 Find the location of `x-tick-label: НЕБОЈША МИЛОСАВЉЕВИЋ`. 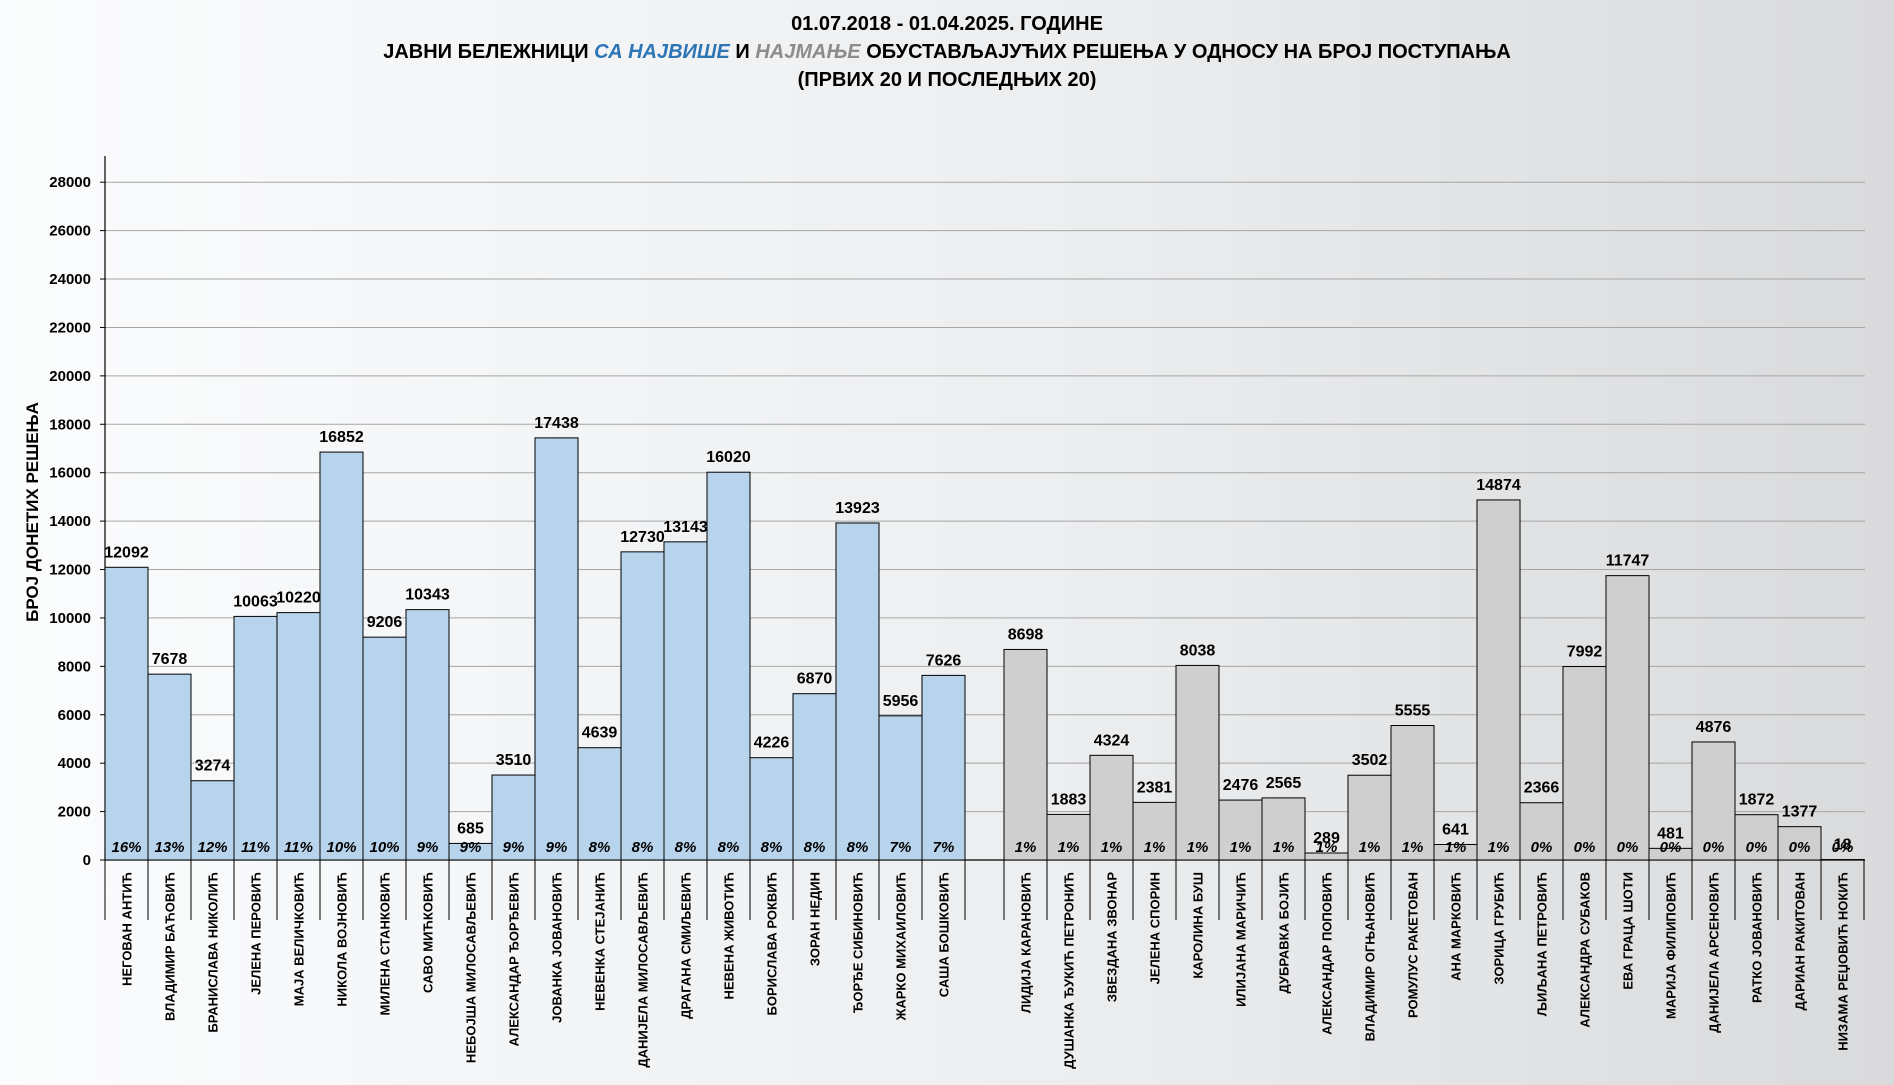

x-tick-label: НЕБОЈША МИЛОСАВЉЕВИЋ is located at coordinates (471, 967).